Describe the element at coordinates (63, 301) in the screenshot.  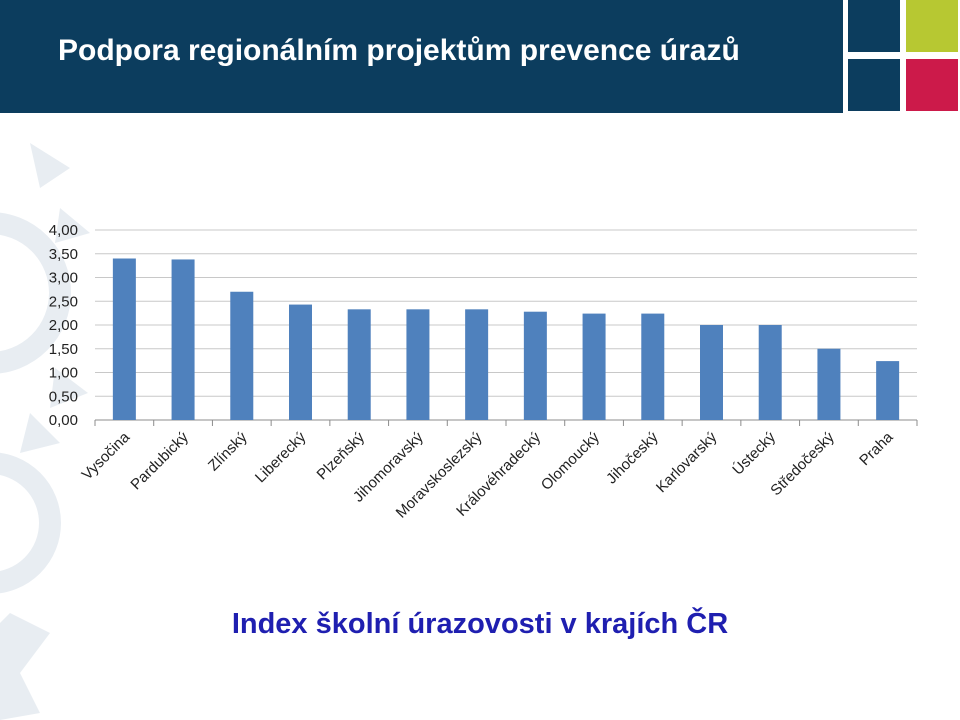
I see `y-tick-label: 2,50` at that location.